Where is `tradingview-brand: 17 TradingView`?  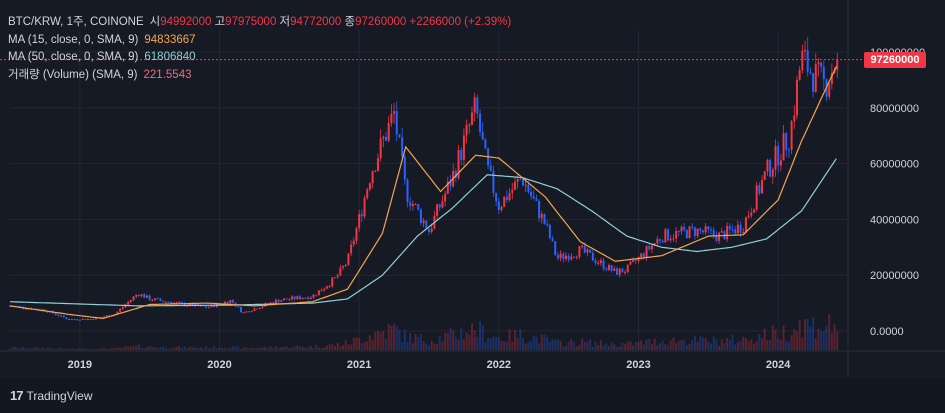
tradingview-brand: 17 TradingView is located at coordinates (51, 395).